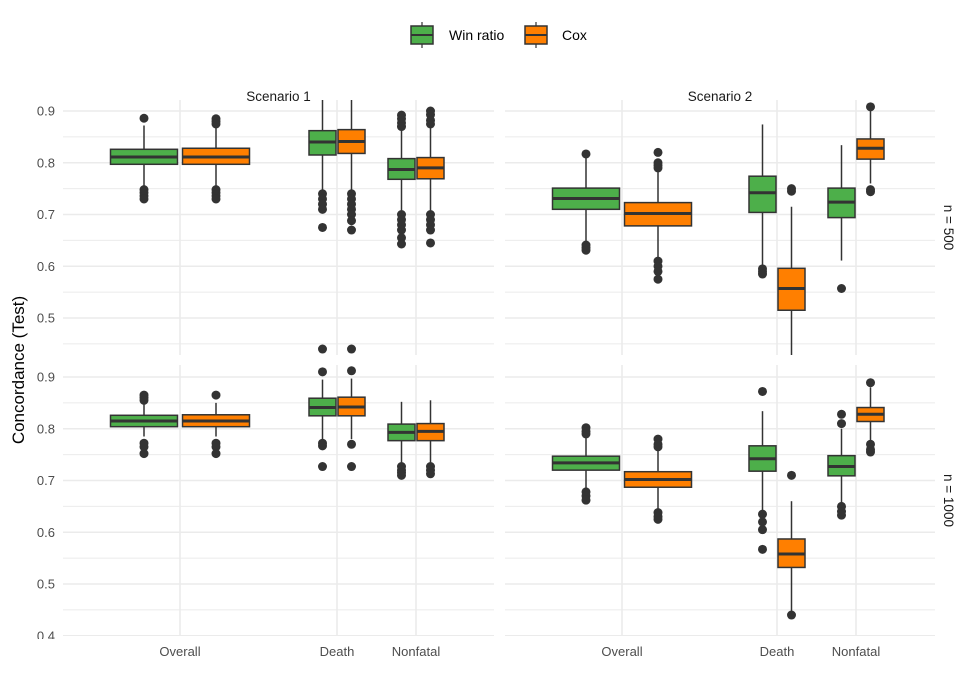 The height and width of the screenshot is (674, 975). What do you see at coordinates (948, 227) in the screenshot?
I see `facet-strip-row: n = 500` at bounding box center [948, 227].